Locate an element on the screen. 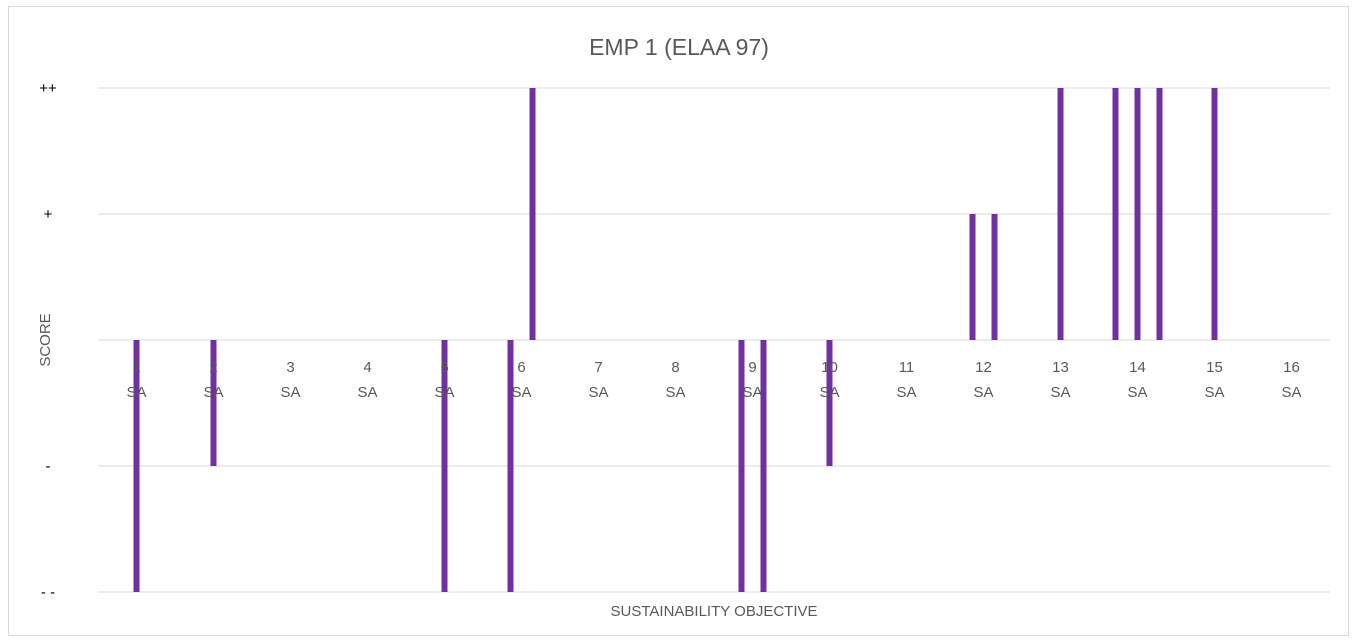  category-number-label: 13 is located at coordinates (1060, 367).